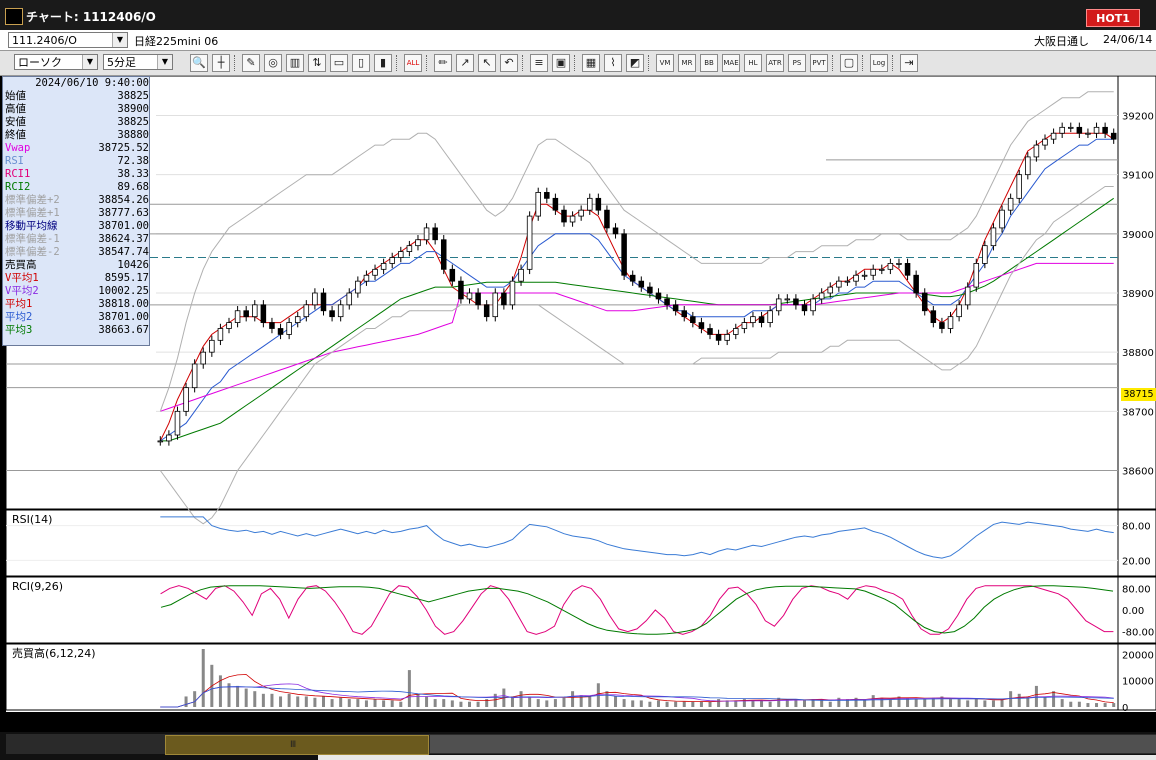 This screenshot has width=1156, height=760. I want to click on grip-icon: Ⅲ, so click(293, 745).